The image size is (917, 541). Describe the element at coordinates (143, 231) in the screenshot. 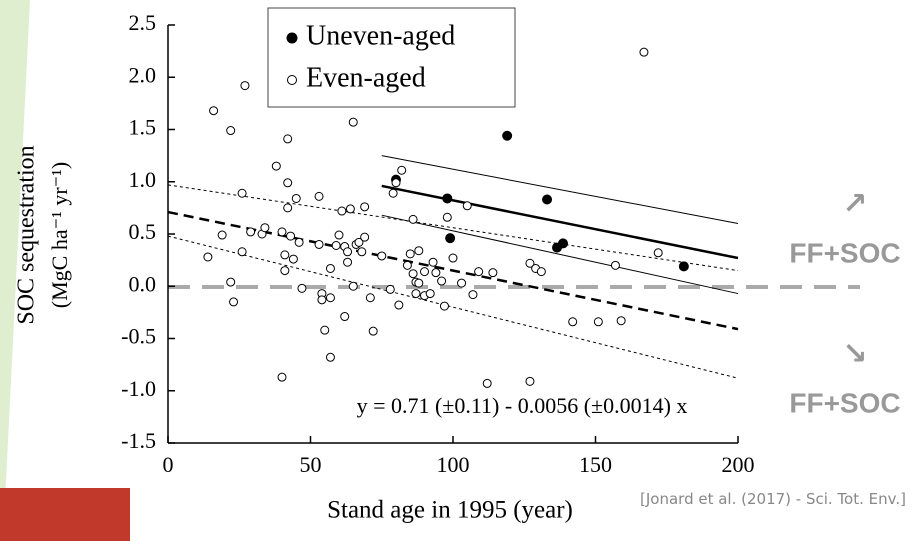

I see `y-tick-label: 0.5` at that location.